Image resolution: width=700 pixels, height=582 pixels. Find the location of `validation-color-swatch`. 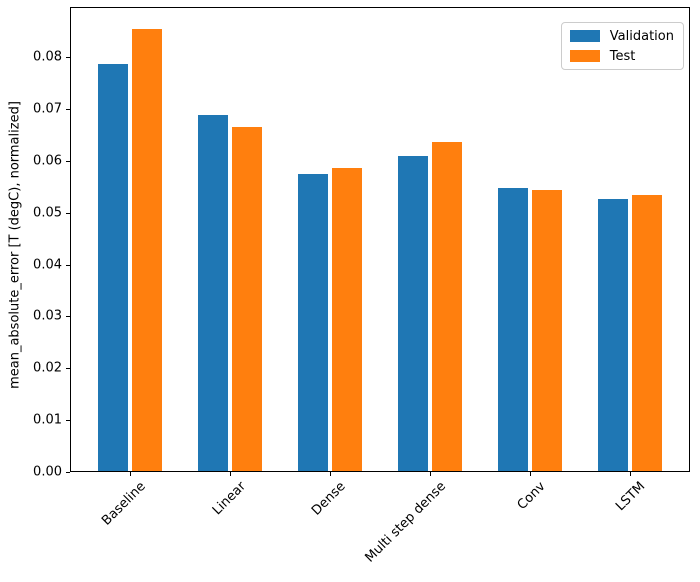

validation-color-swatch is located at coordinates (584, 36).